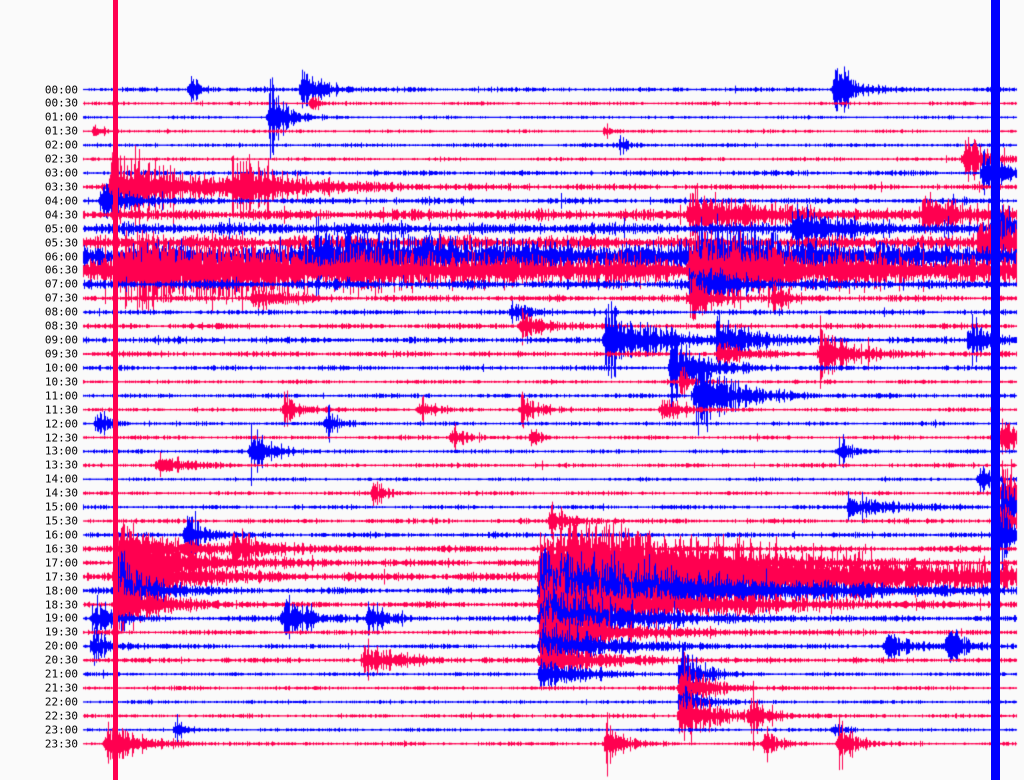  Describe the element at coordinates (61, 340) in the screenshot. I see `time-tick-0900: 09:00` at that location.